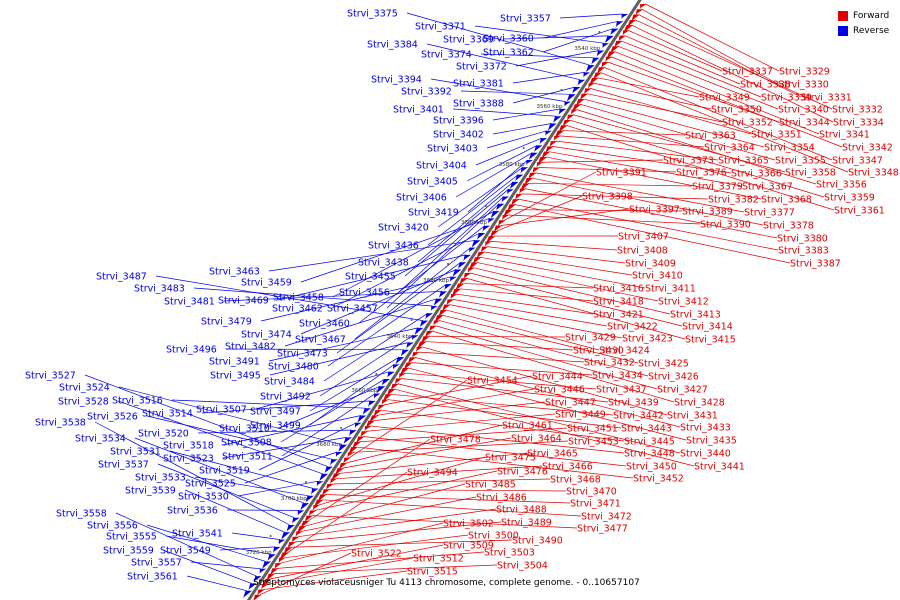 The height and width of the screenshot is (600, 900). Describe the element at coordinates (618, 289) in the screenshot. I see `forward-gene-label: Strvi_3416` at that location.